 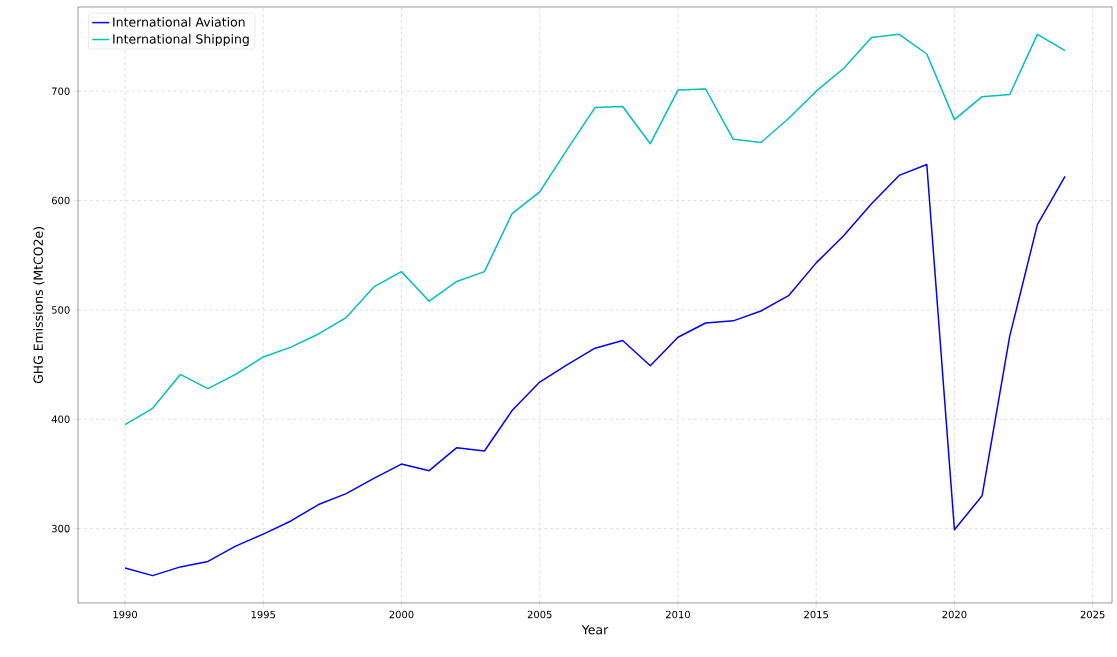 I want to click on x-tick-label: 1990, so click(x=125, y=614).